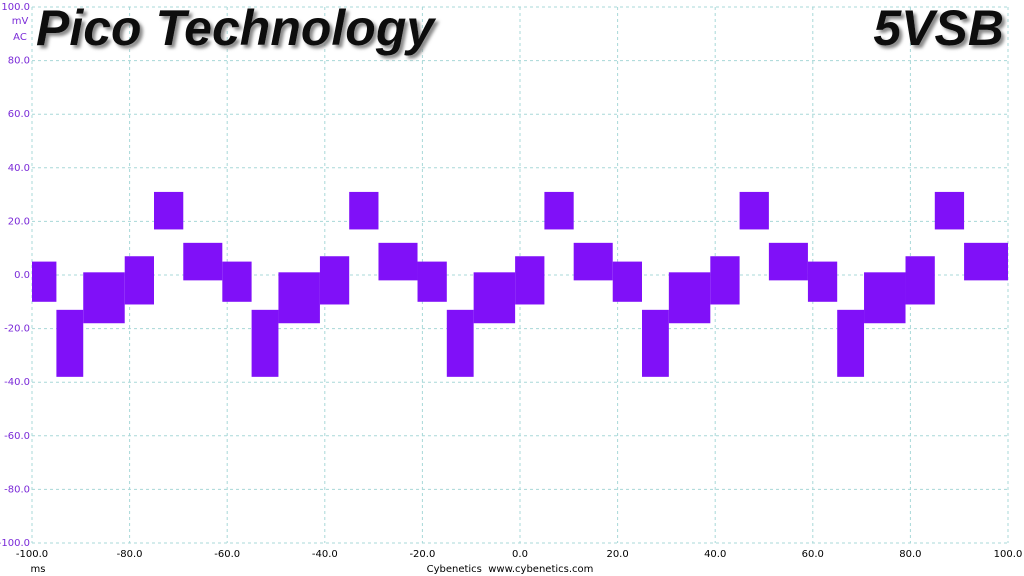 The width and height of the screenshot is (1024, 576). Describe the element at coordinates (813, 554) in the screenshot. I see `x-tick-label: 60.0` at that location.